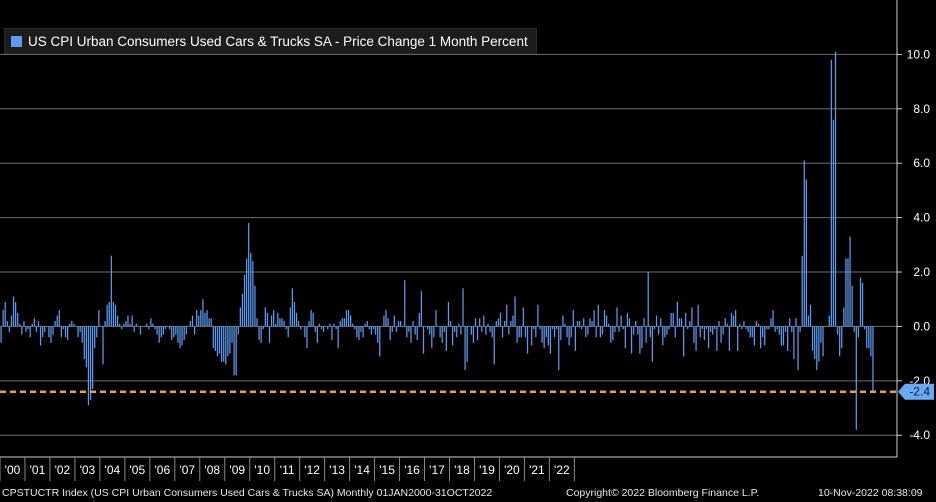 The height and width of the screenshot is (502, 936). Describe the element at coordinates (13, 470) in the screenshot. I see `x-tick-label: '00` at that location.